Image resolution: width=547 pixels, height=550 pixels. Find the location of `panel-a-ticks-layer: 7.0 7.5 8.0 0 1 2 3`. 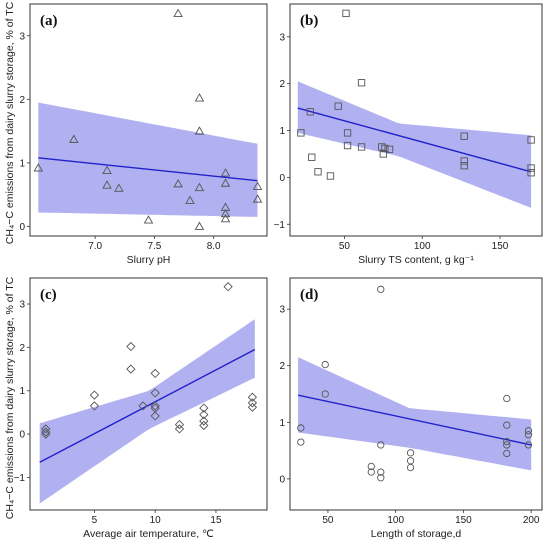

panel-a-ticks-layer: 7.0 7.5 8.0 0 1 2 3 is located at coordinates (120, 141).